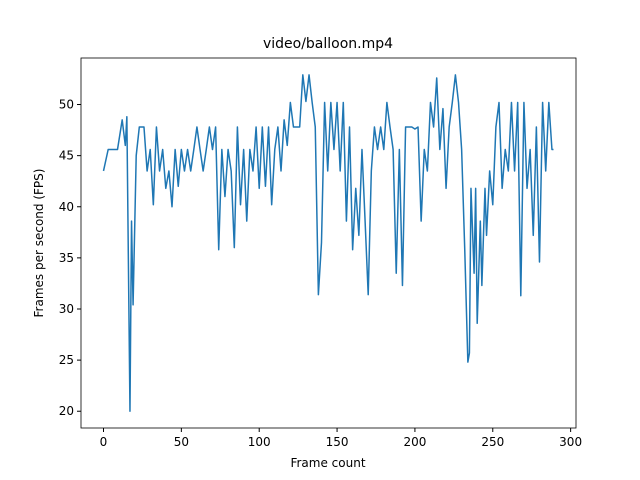  What do you see at coordinates (66, 156) in the screenshot?
I see `y-tick-label: 45` at bounding box center [66, 156].